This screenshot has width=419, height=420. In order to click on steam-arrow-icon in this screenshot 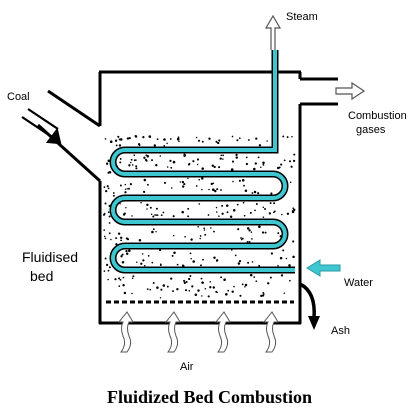, I will do `click(273, 32)`.